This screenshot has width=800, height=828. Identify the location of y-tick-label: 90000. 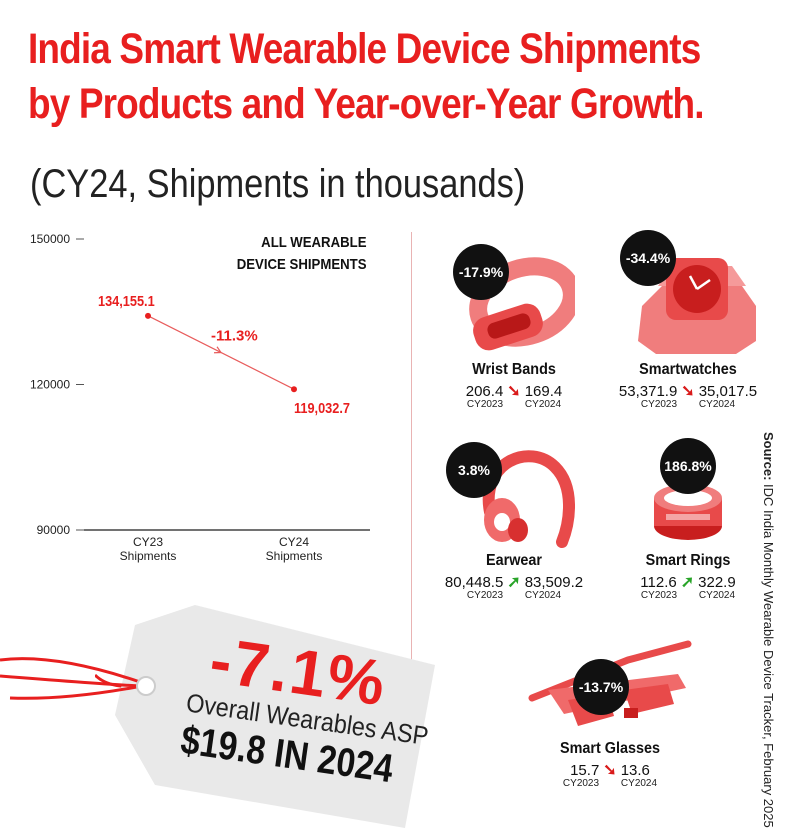
(54, 530).